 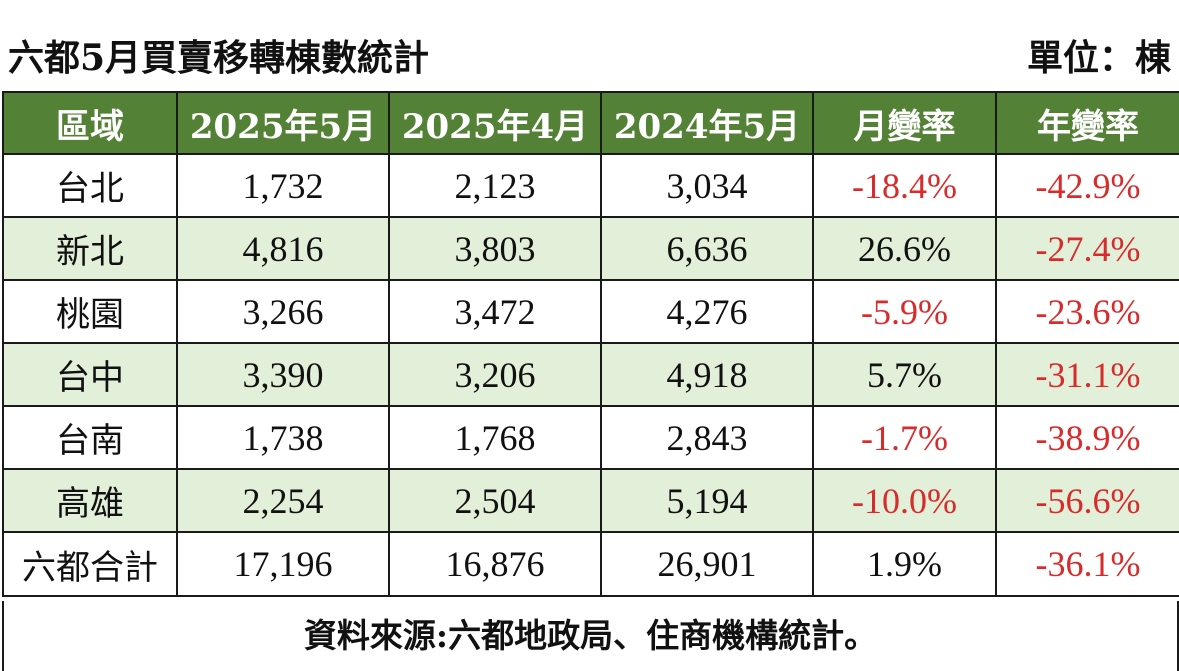 What do you see at coordinates (1087, 564) in the screenshot?
I see `cell-yoy-change: -36.1%` at bounding box center [1087, 564].